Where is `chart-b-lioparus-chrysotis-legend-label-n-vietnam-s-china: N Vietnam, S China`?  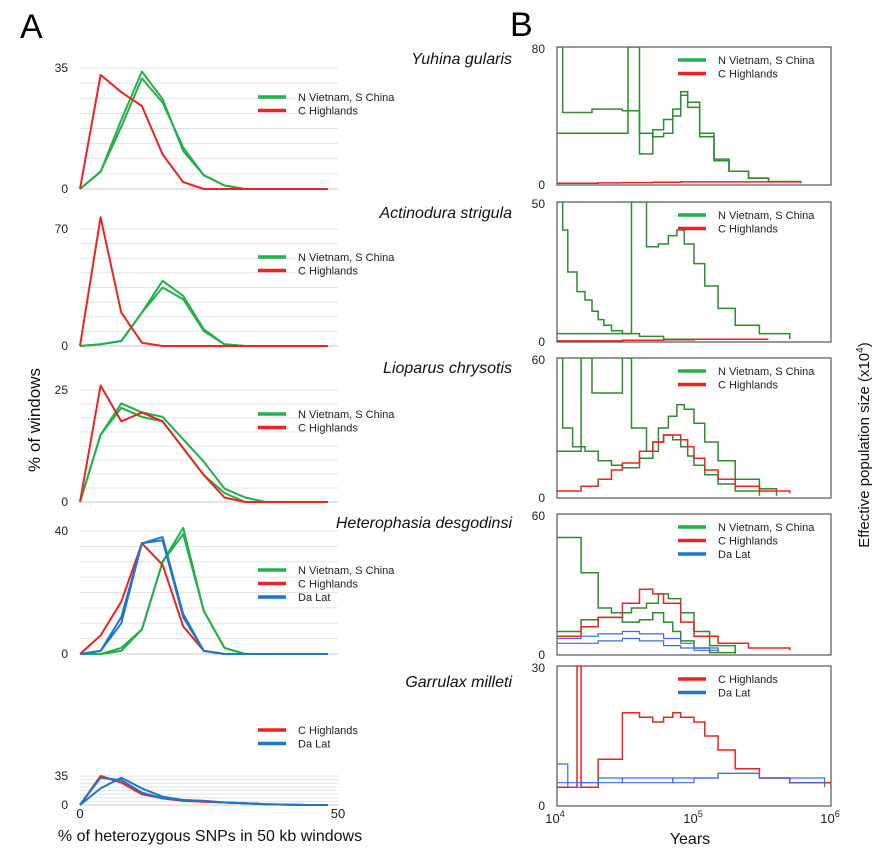 chart-b-lioparus-chrysotis-legend-label-n-vietnam-s-china: N Vietnam, S China is located at coordinates (766, 372).